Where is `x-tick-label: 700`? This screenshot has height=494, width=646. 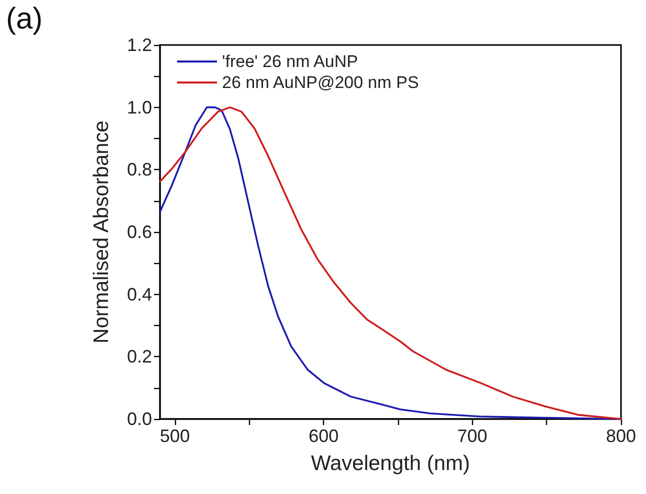 x-tick-label: 700 is located at coordinates (472, 436).